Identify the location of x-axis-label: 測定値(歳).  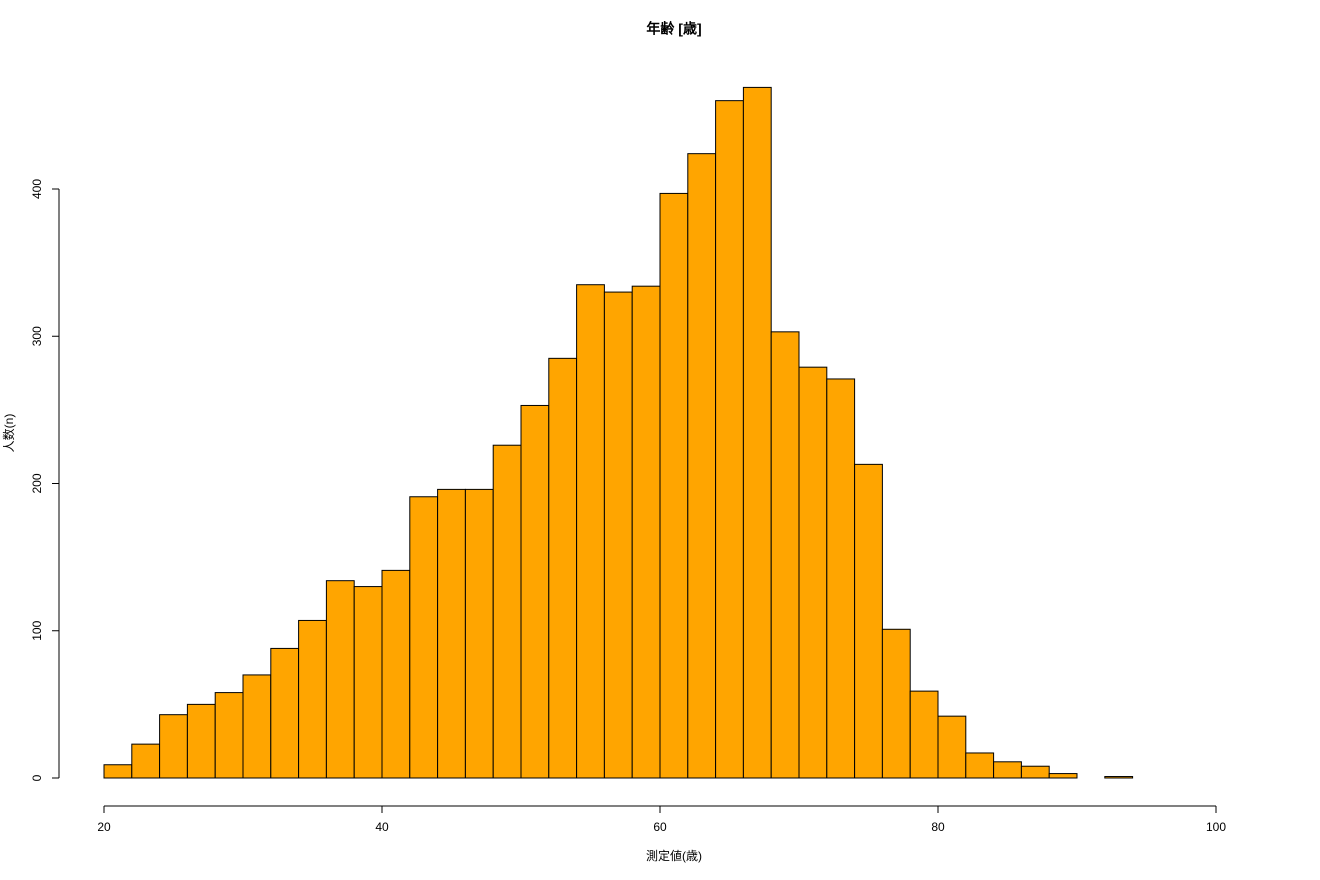
(674, 855).